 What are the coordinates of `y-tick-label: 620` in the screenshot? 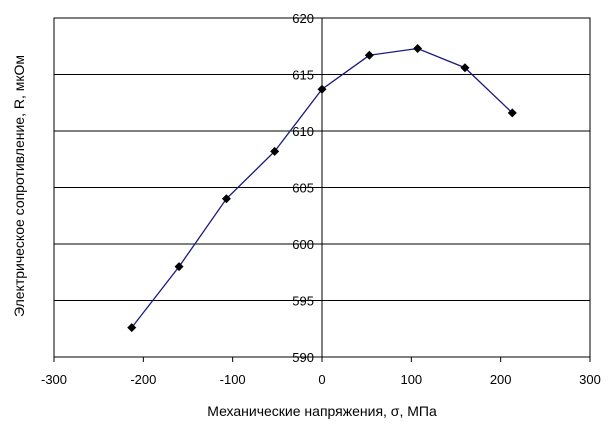 It's located at (303, 18).